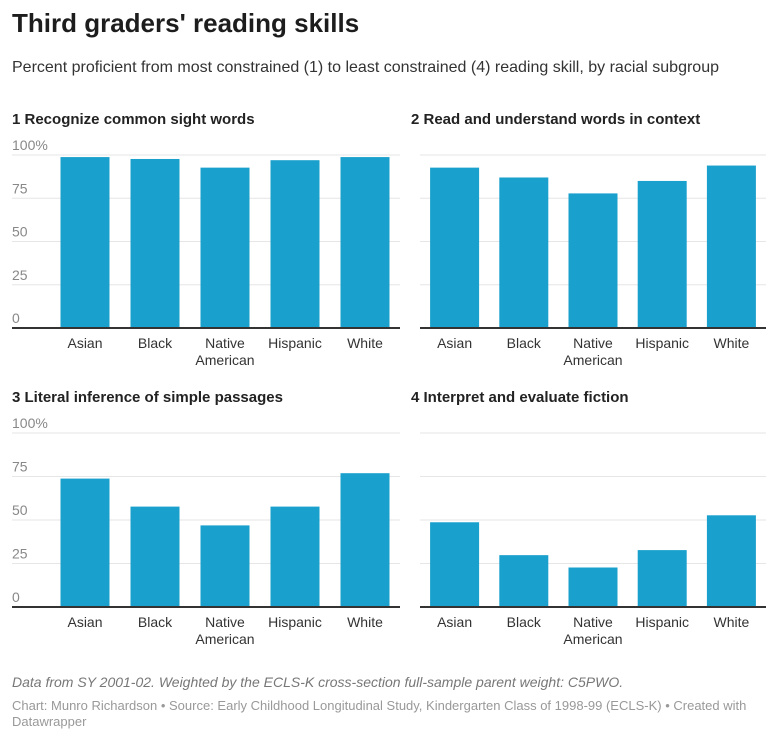 Image resolution: width=768 pixels, height=742 pixels. I want to click on panel-2-title: 2 Read and understand words in context, so click(556, 119).